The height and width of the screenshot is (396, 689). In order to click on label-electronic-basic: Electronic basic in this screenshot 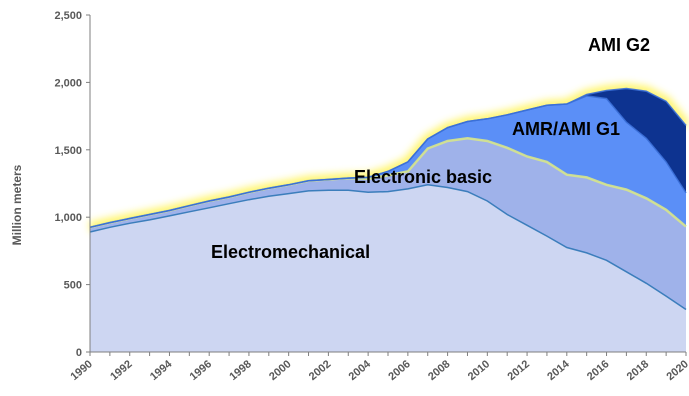, I will do `click(423, 177)`.